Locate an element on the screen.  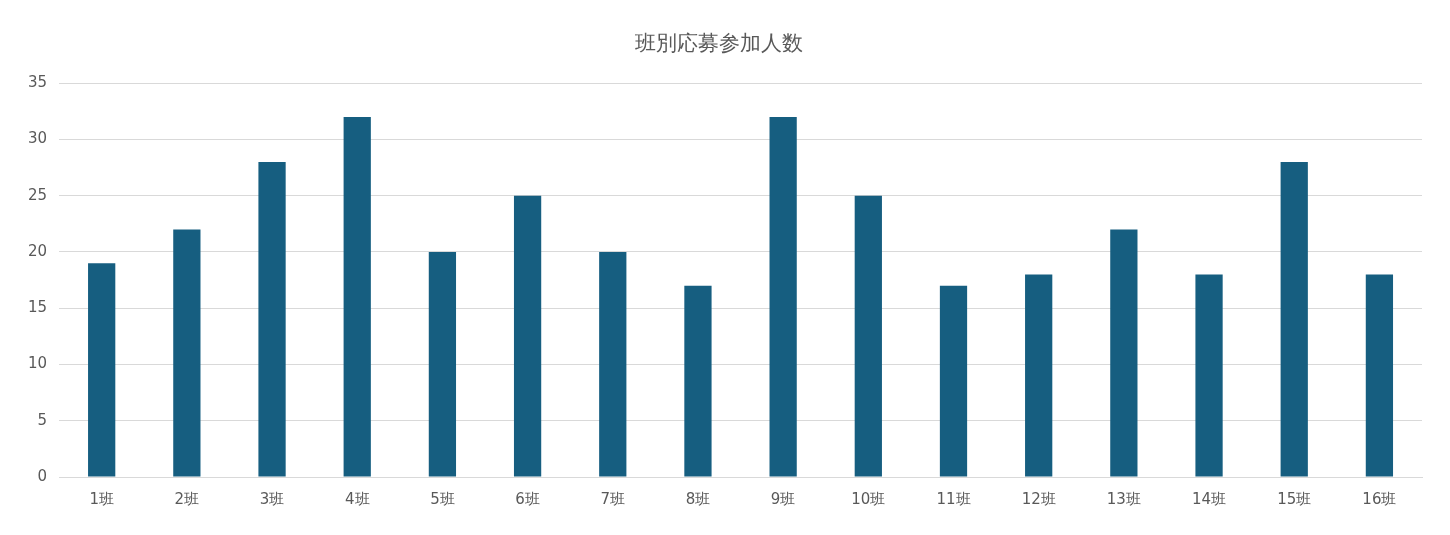
x-tick-label: 13班 is located at coordinates (1123, 498).